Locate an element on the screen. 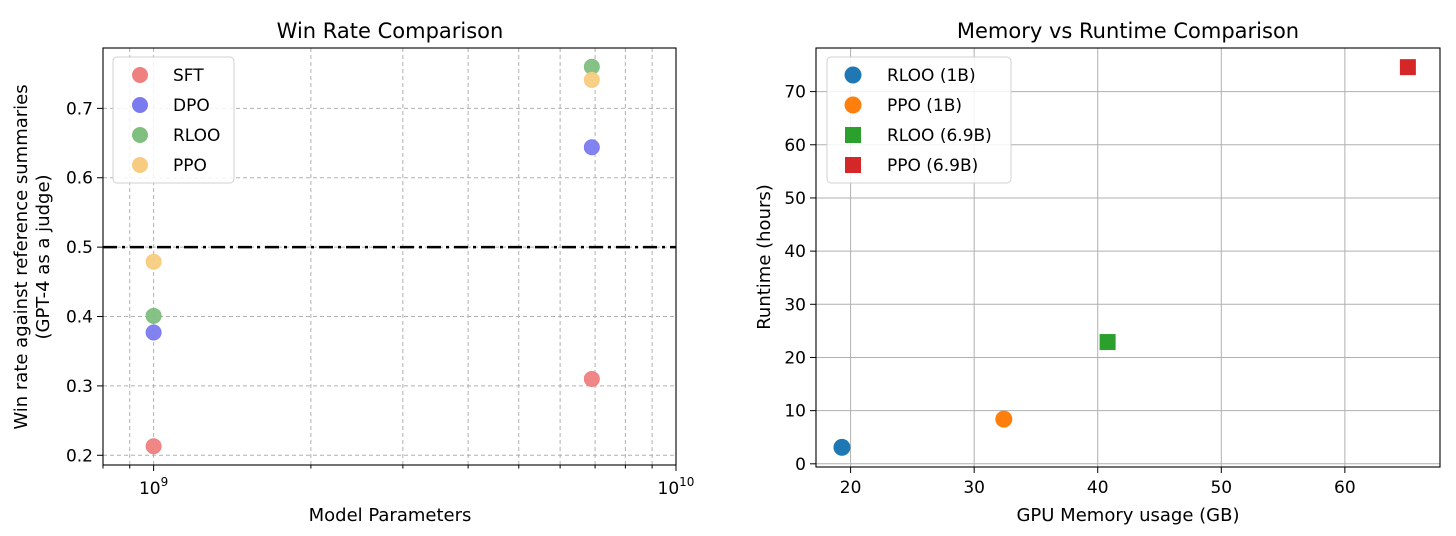 Image resolution: width=1456 pixels, height=536 pixels. y-tick-label: 30 is located at coordinates (795, 305).